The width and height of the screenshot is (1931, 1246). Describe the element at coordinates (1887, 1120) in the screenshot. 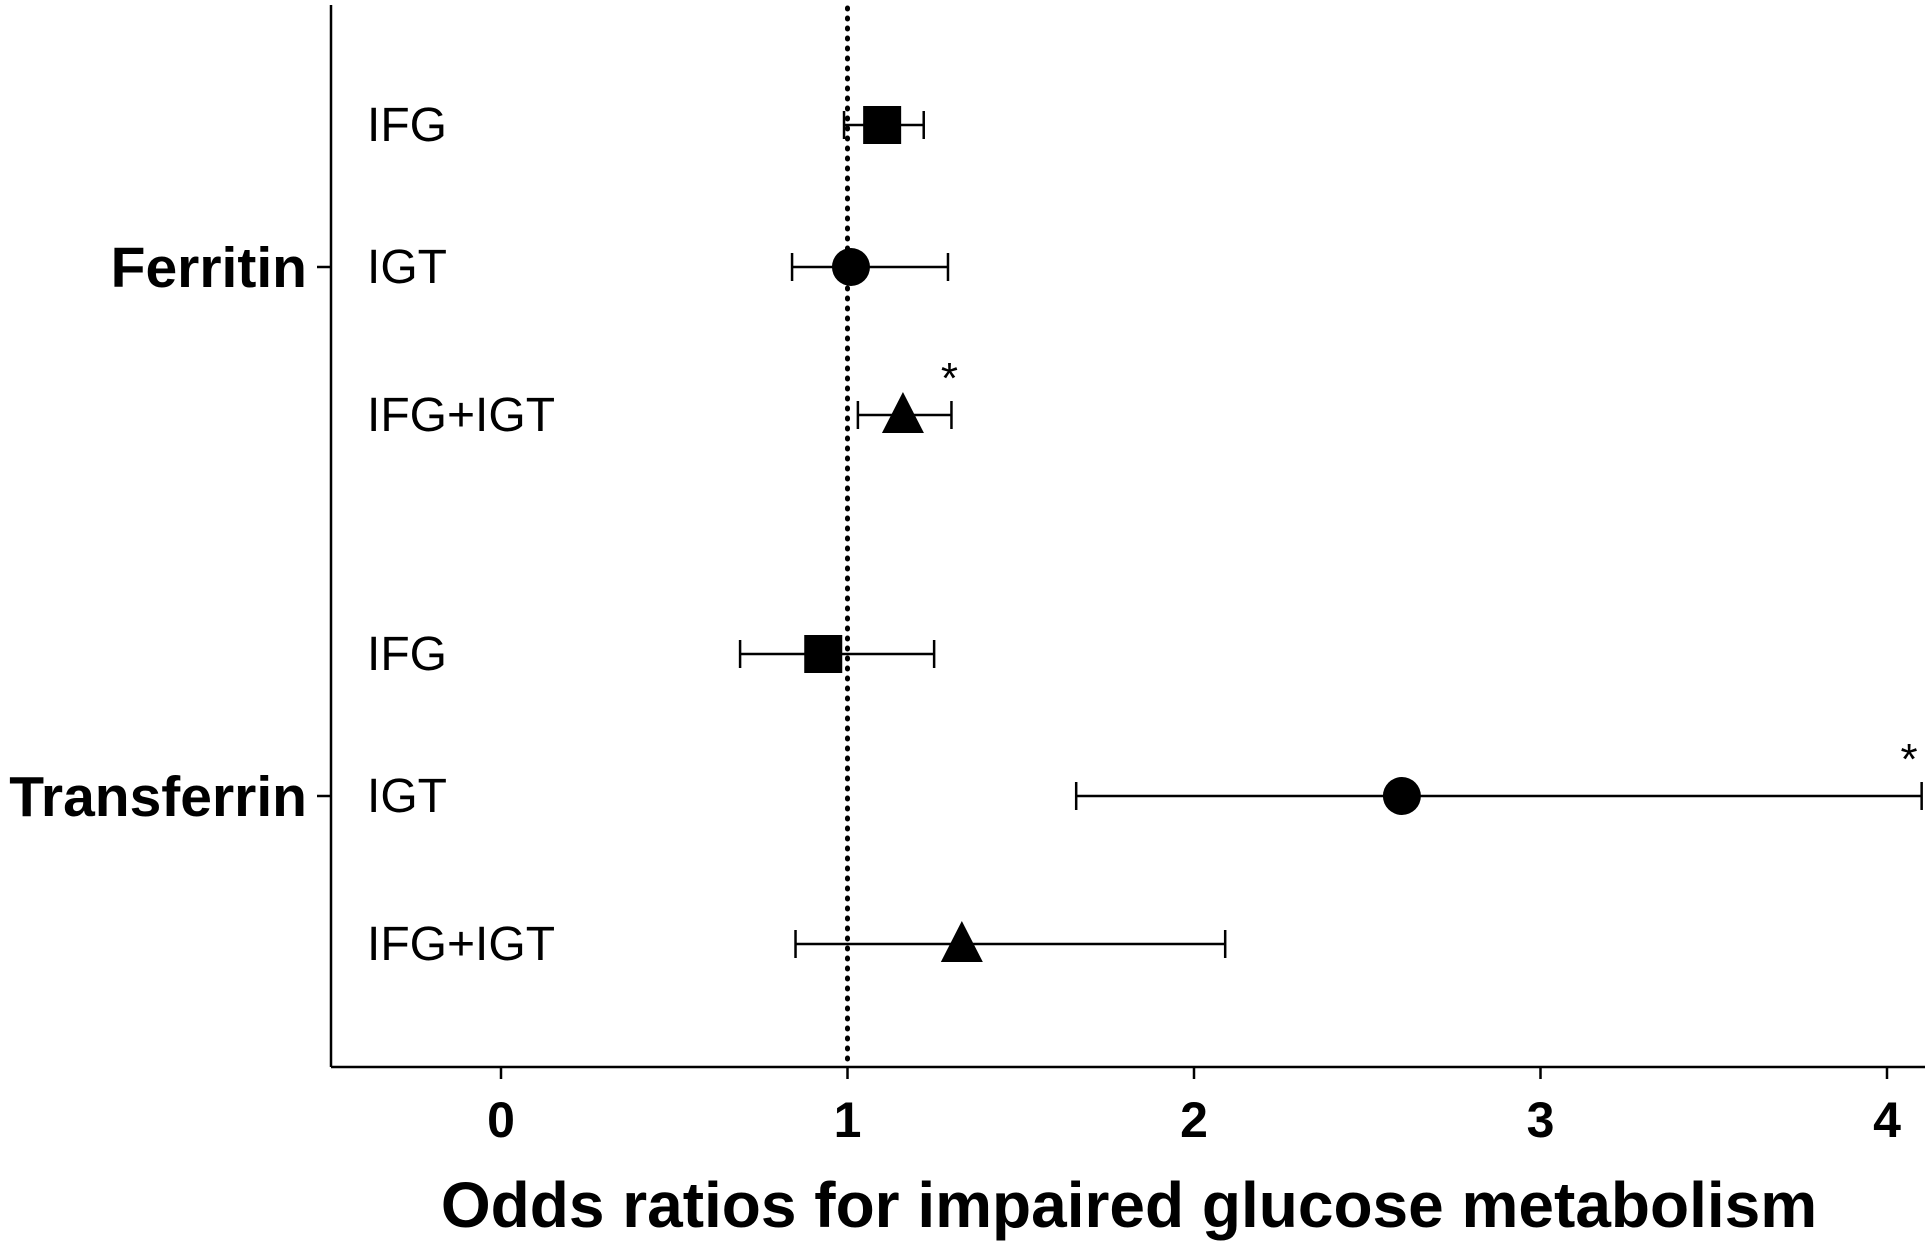

I see `x-tick-label: 4` at that location.